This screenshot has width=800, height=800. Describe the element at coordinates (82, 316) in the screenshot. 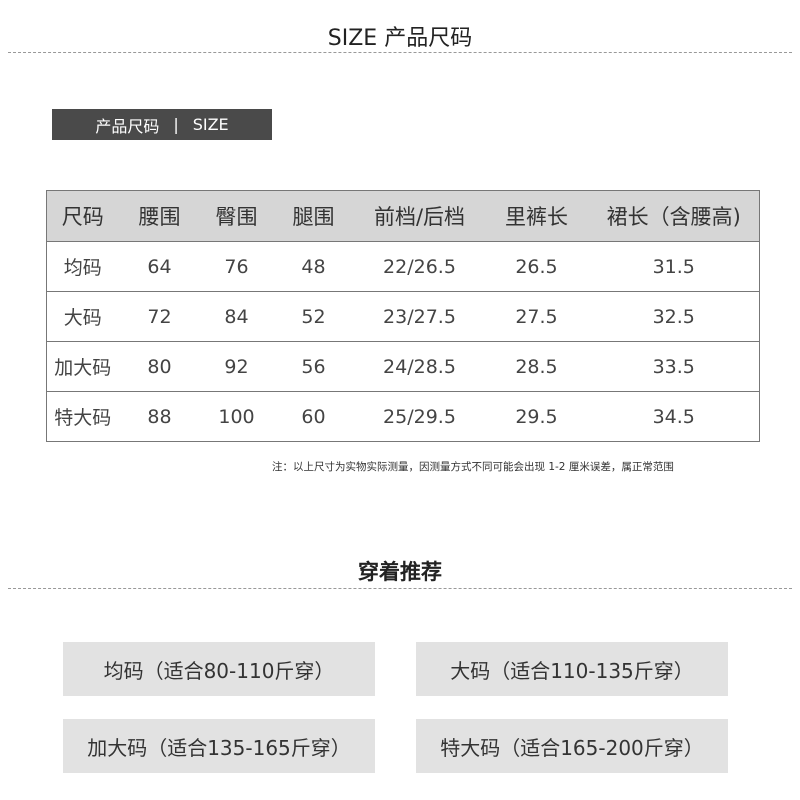

I see `table-cell: 大码` at that location.